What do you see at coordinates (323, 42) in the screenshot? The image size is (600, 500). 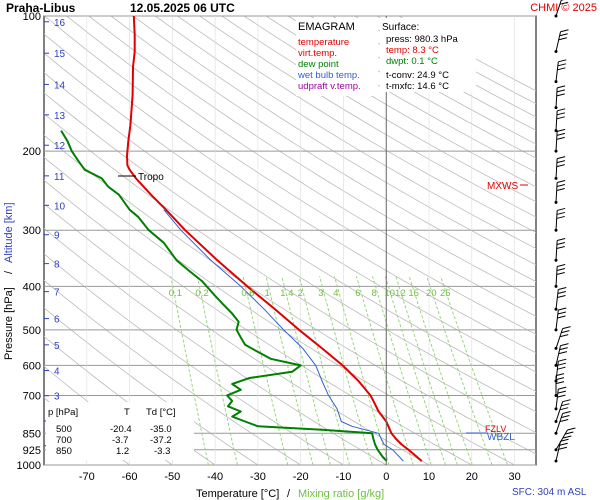 I see `legend-temperature: temperature` at bounding box center [323, 42].